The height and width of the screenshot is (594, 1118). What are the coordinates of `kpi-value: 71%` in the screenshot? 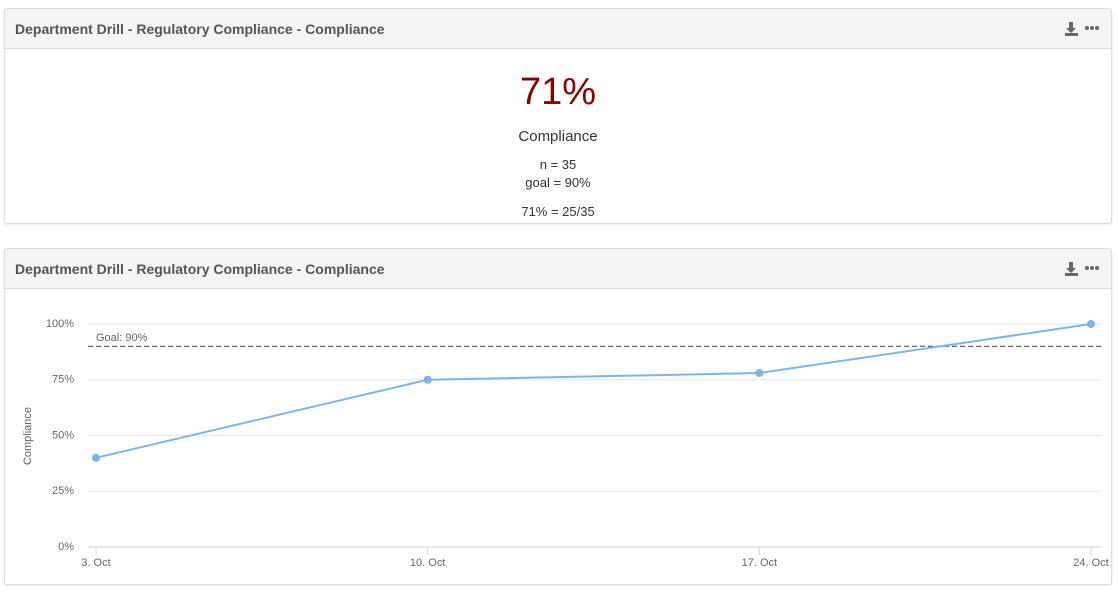 It's located at (558, 92).